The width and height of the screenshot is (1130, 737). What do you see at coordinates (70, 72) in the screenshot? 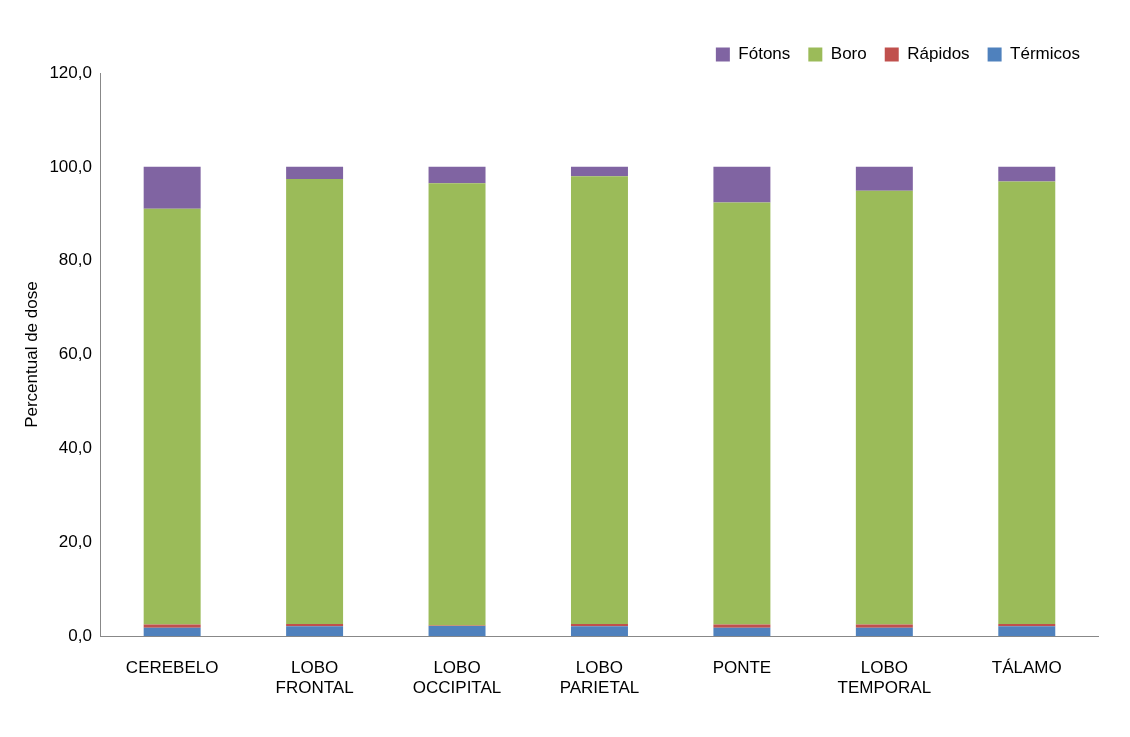
I see `y-tick-label: 120,0` at bounding box center [70, 72].